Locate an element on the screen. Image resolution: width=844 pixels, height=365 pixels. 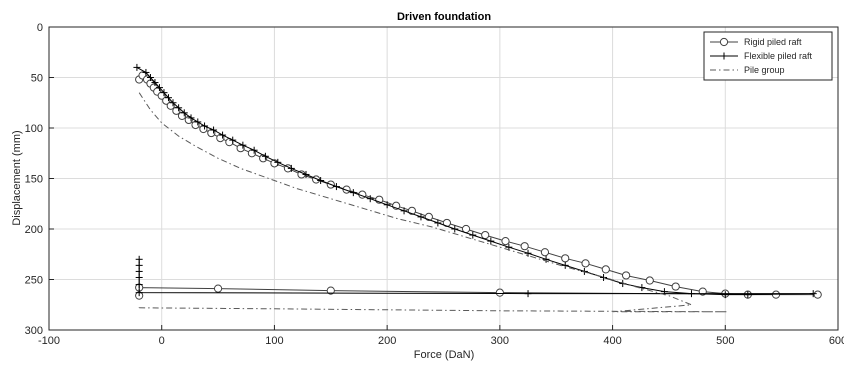
x-tick-label: 0 is located at coordinates (162, 341).